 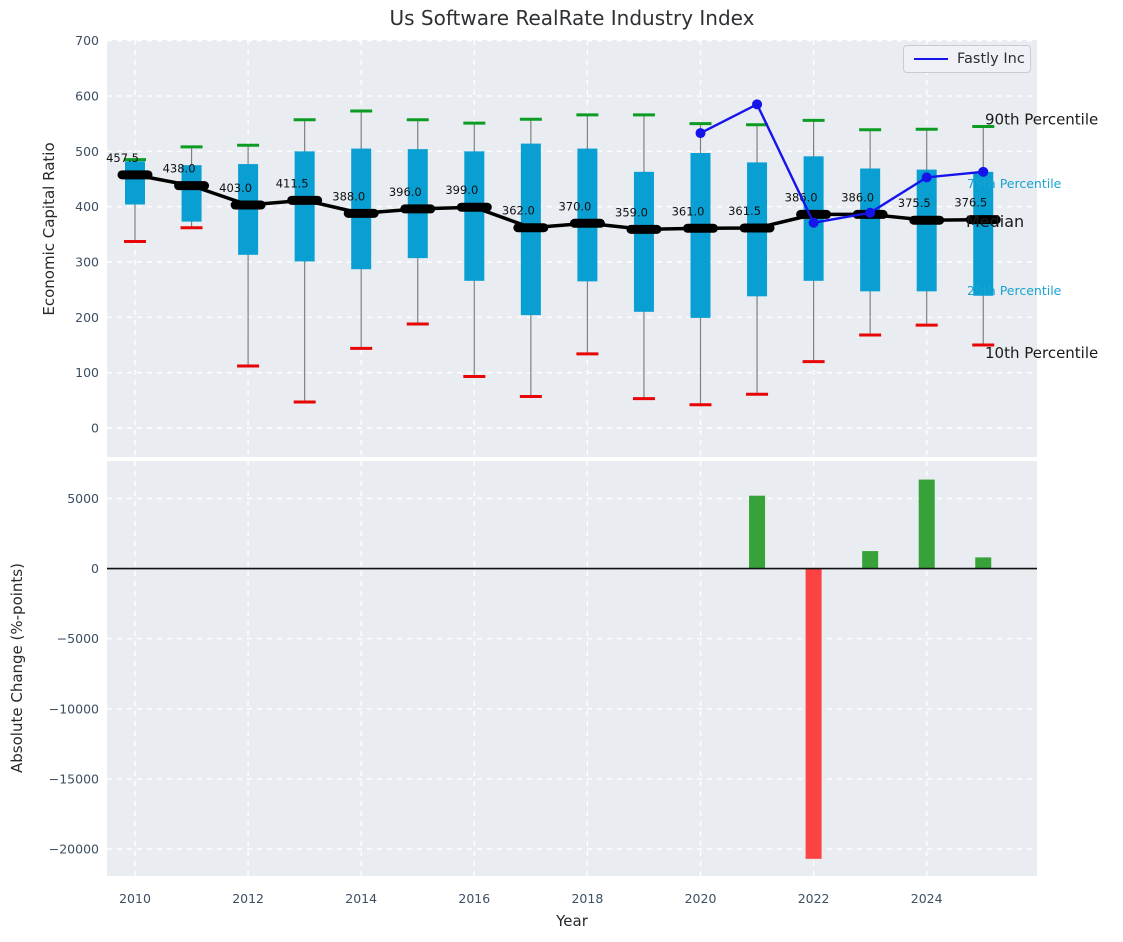 I want to click on xtick-2018: 2018, so click(x=587, y=898).